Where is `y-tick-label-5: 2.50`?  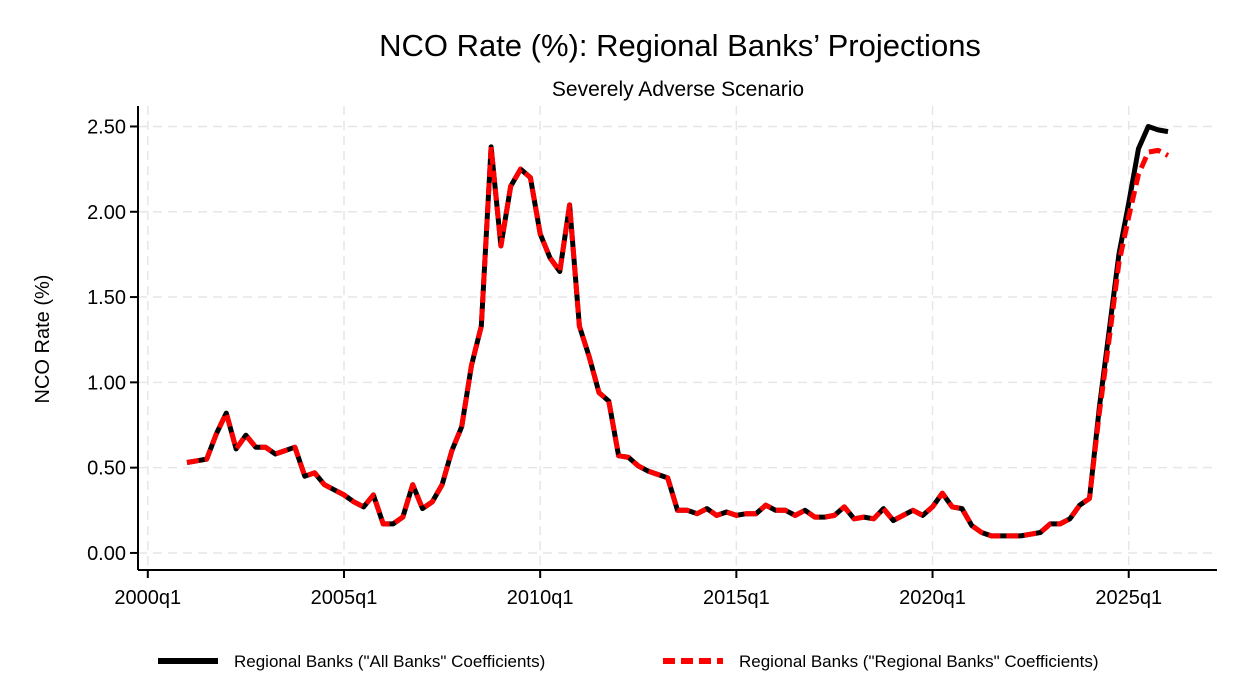 y-tick-label-5: 2.50 is located at coordinates (106, 127).